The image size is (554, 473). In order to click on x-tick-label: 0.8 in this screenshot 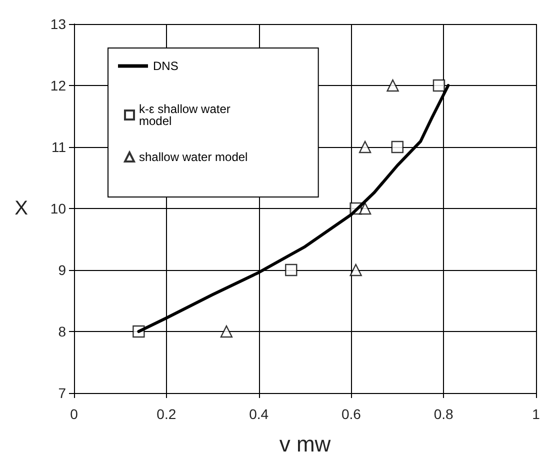, I will do `click(444, 414)`.